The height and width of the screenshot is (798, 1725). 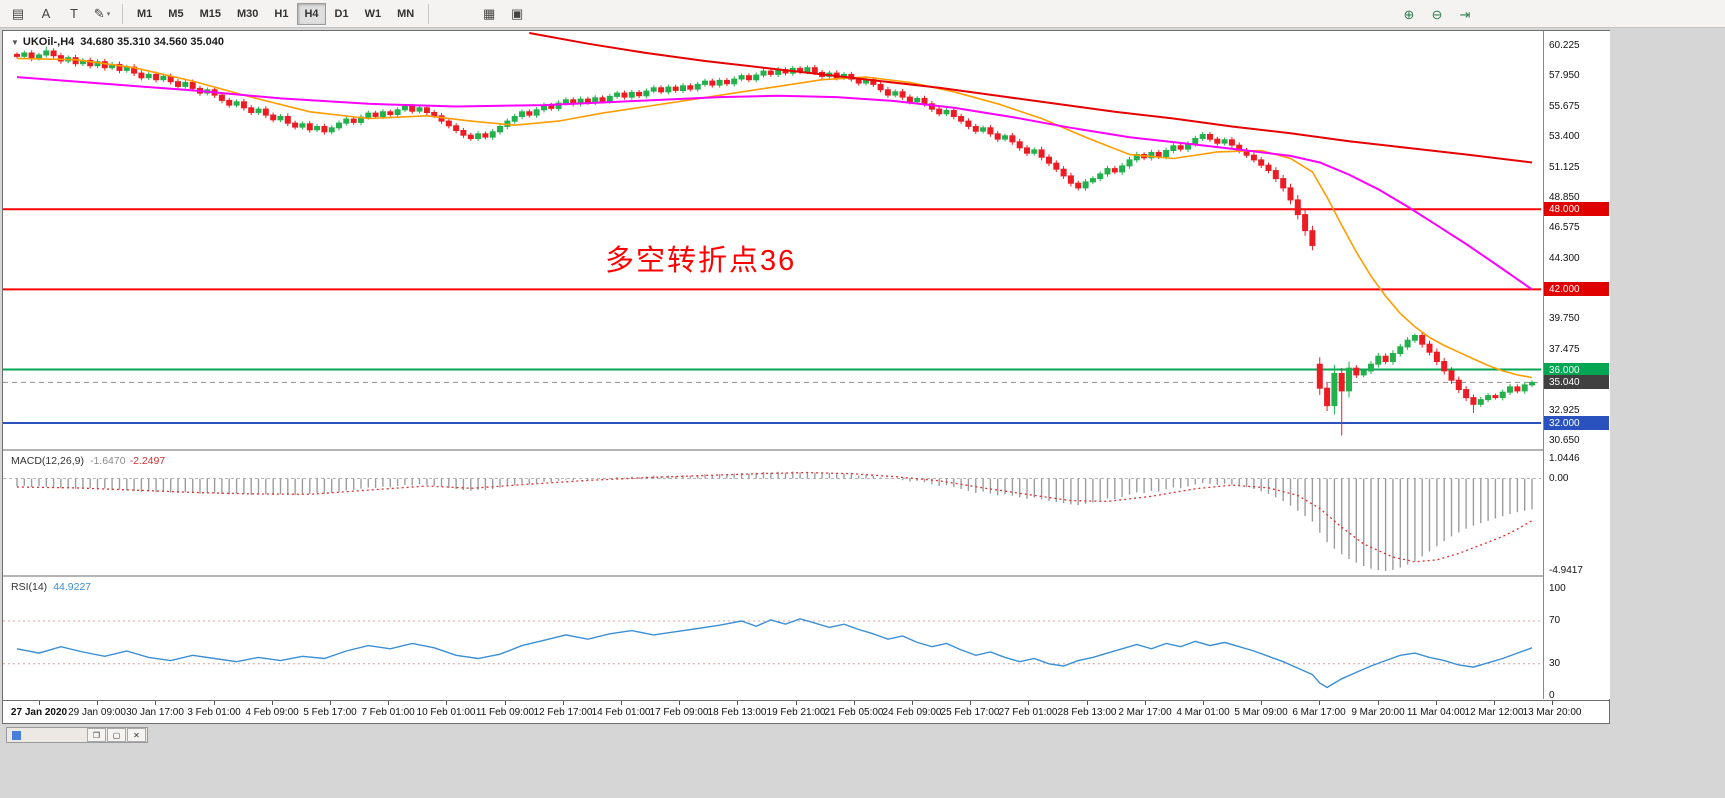 I want to click on time-axis-label: 19 Feb 21:00, so click(x=796, y=712).